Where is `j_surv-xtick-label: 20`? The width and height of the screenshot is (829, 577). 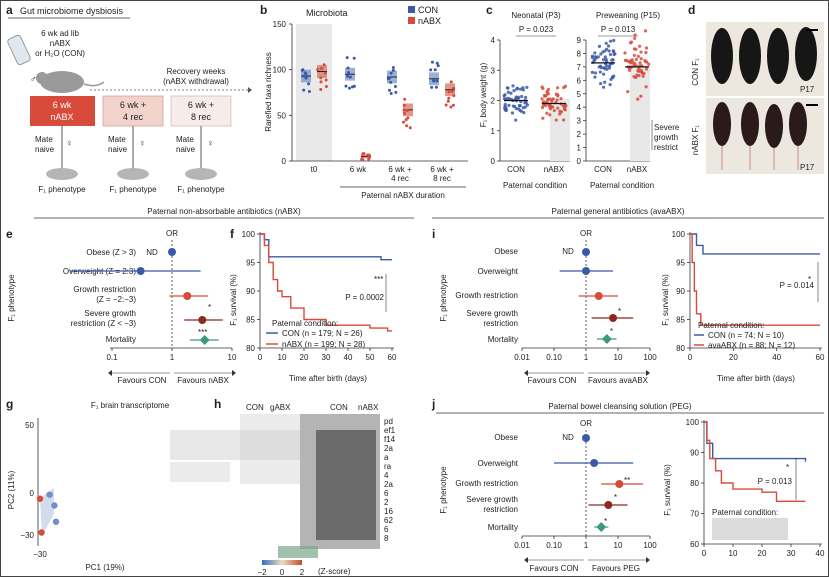
j_surv-xtick-label: 20 is located at coordinates (762, 553).